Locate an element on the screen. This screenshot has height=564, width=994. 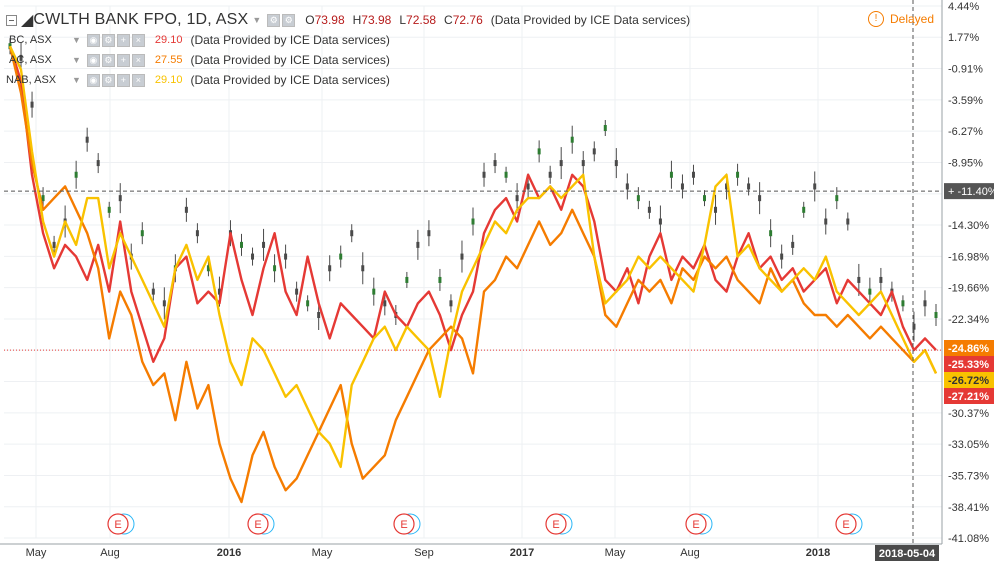
price-label-box is located at coordinates (969, 396).